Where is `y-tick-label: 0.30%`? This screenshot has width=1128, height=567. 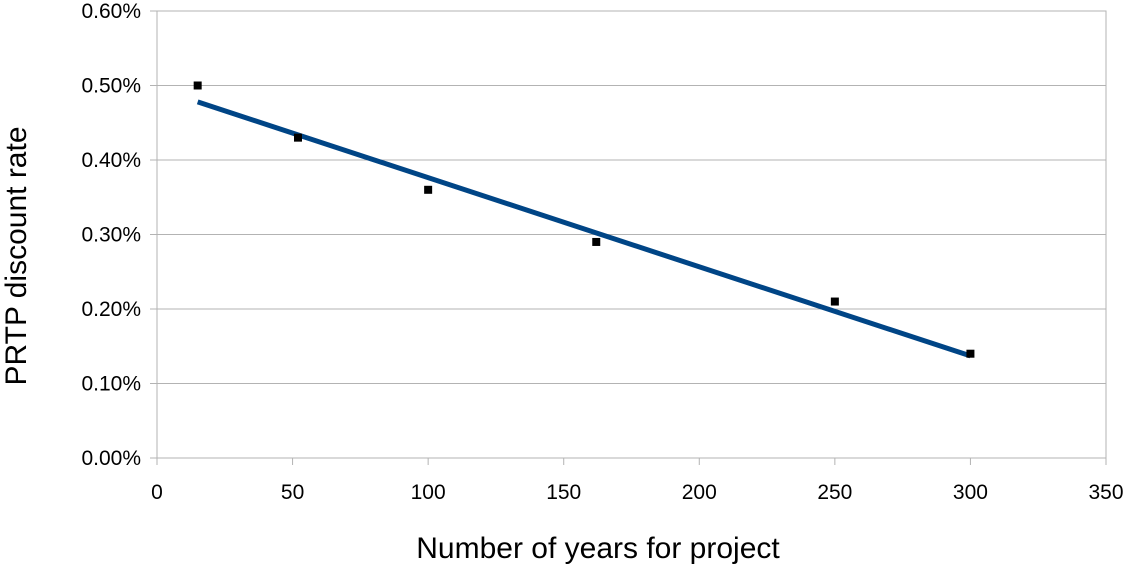 y-tick-label: 0.30% is located at coordinates (111, 235).